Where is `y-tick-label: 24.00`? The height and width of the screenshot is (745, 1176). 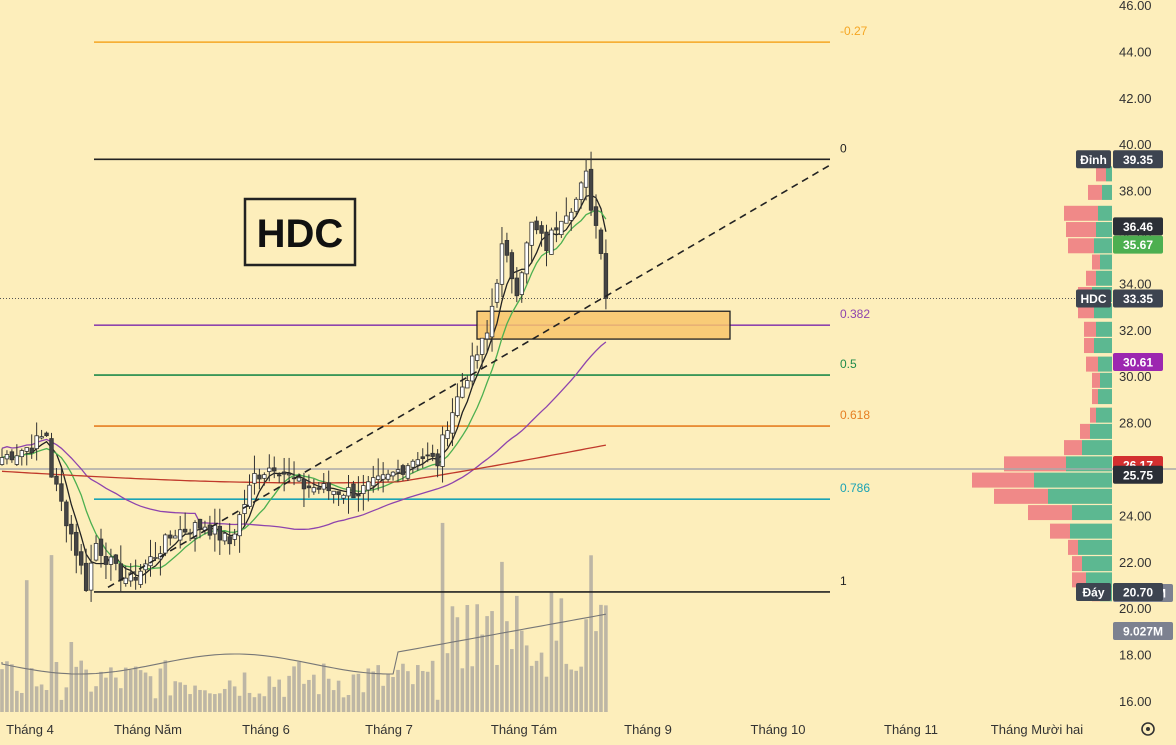
y-tick-label: 24.00 is located at coordinates (1135, 515).